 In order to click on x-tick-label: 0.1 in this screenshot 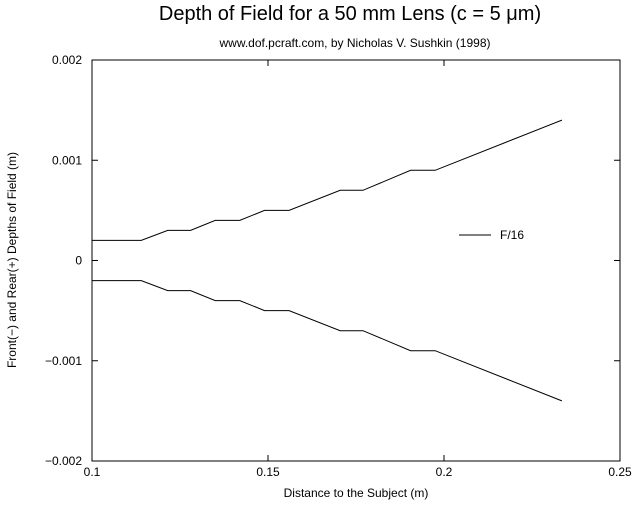, I will do `click(92, 472)`.